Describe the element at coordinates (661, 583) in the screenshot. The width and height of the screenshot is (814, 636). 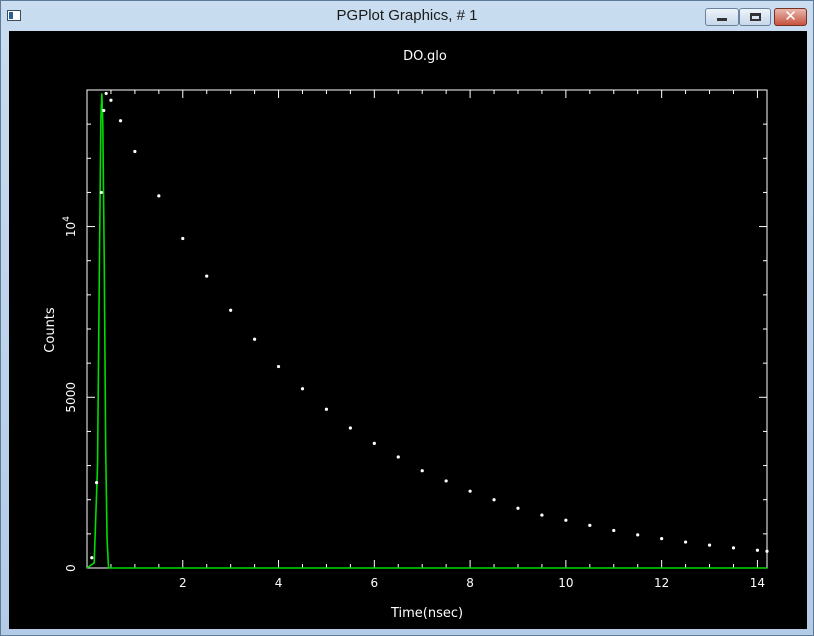
I see `x-tick-label: 12` at that location.